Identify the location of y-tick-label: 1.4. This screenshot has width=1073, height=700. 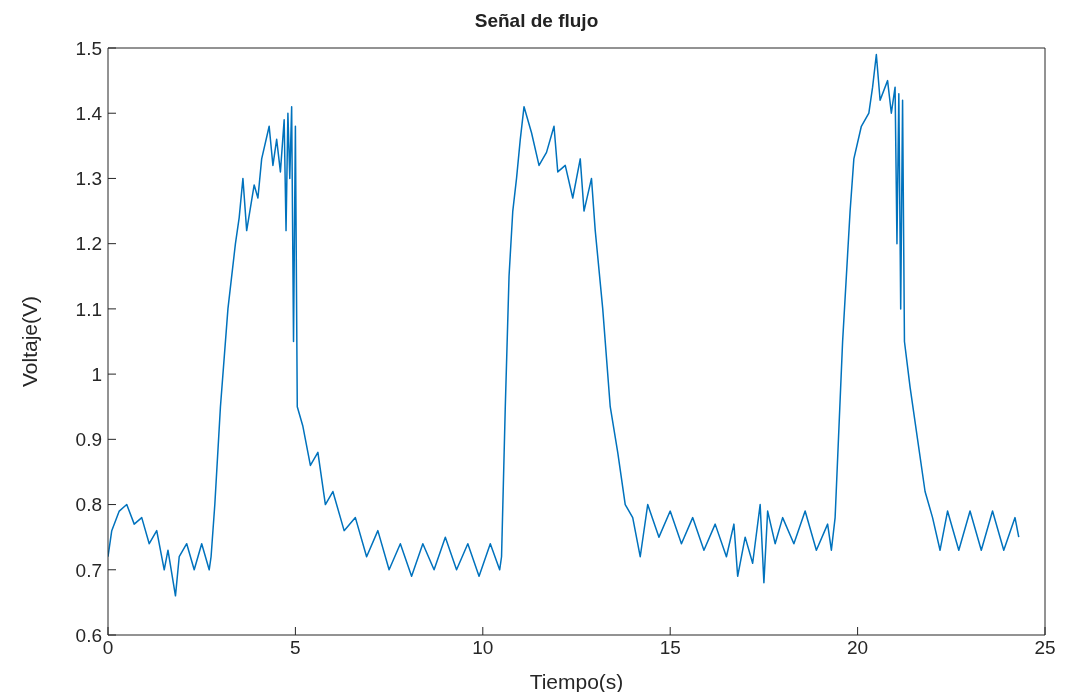
(89, 113).